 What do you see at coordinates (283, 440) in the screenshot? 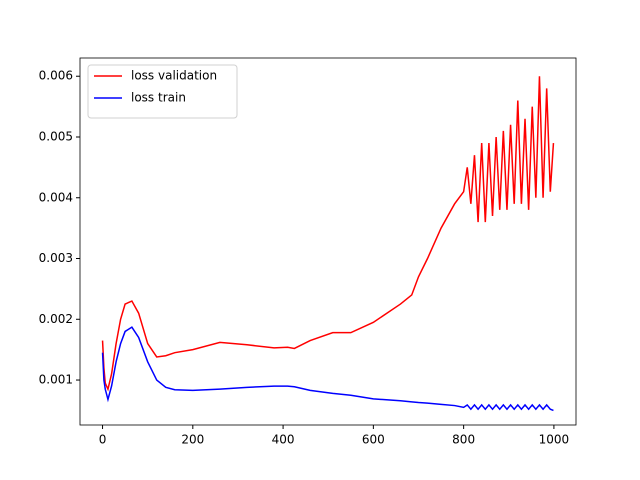
I see `x-tick-label: 400` at bounding box center [283, 440].